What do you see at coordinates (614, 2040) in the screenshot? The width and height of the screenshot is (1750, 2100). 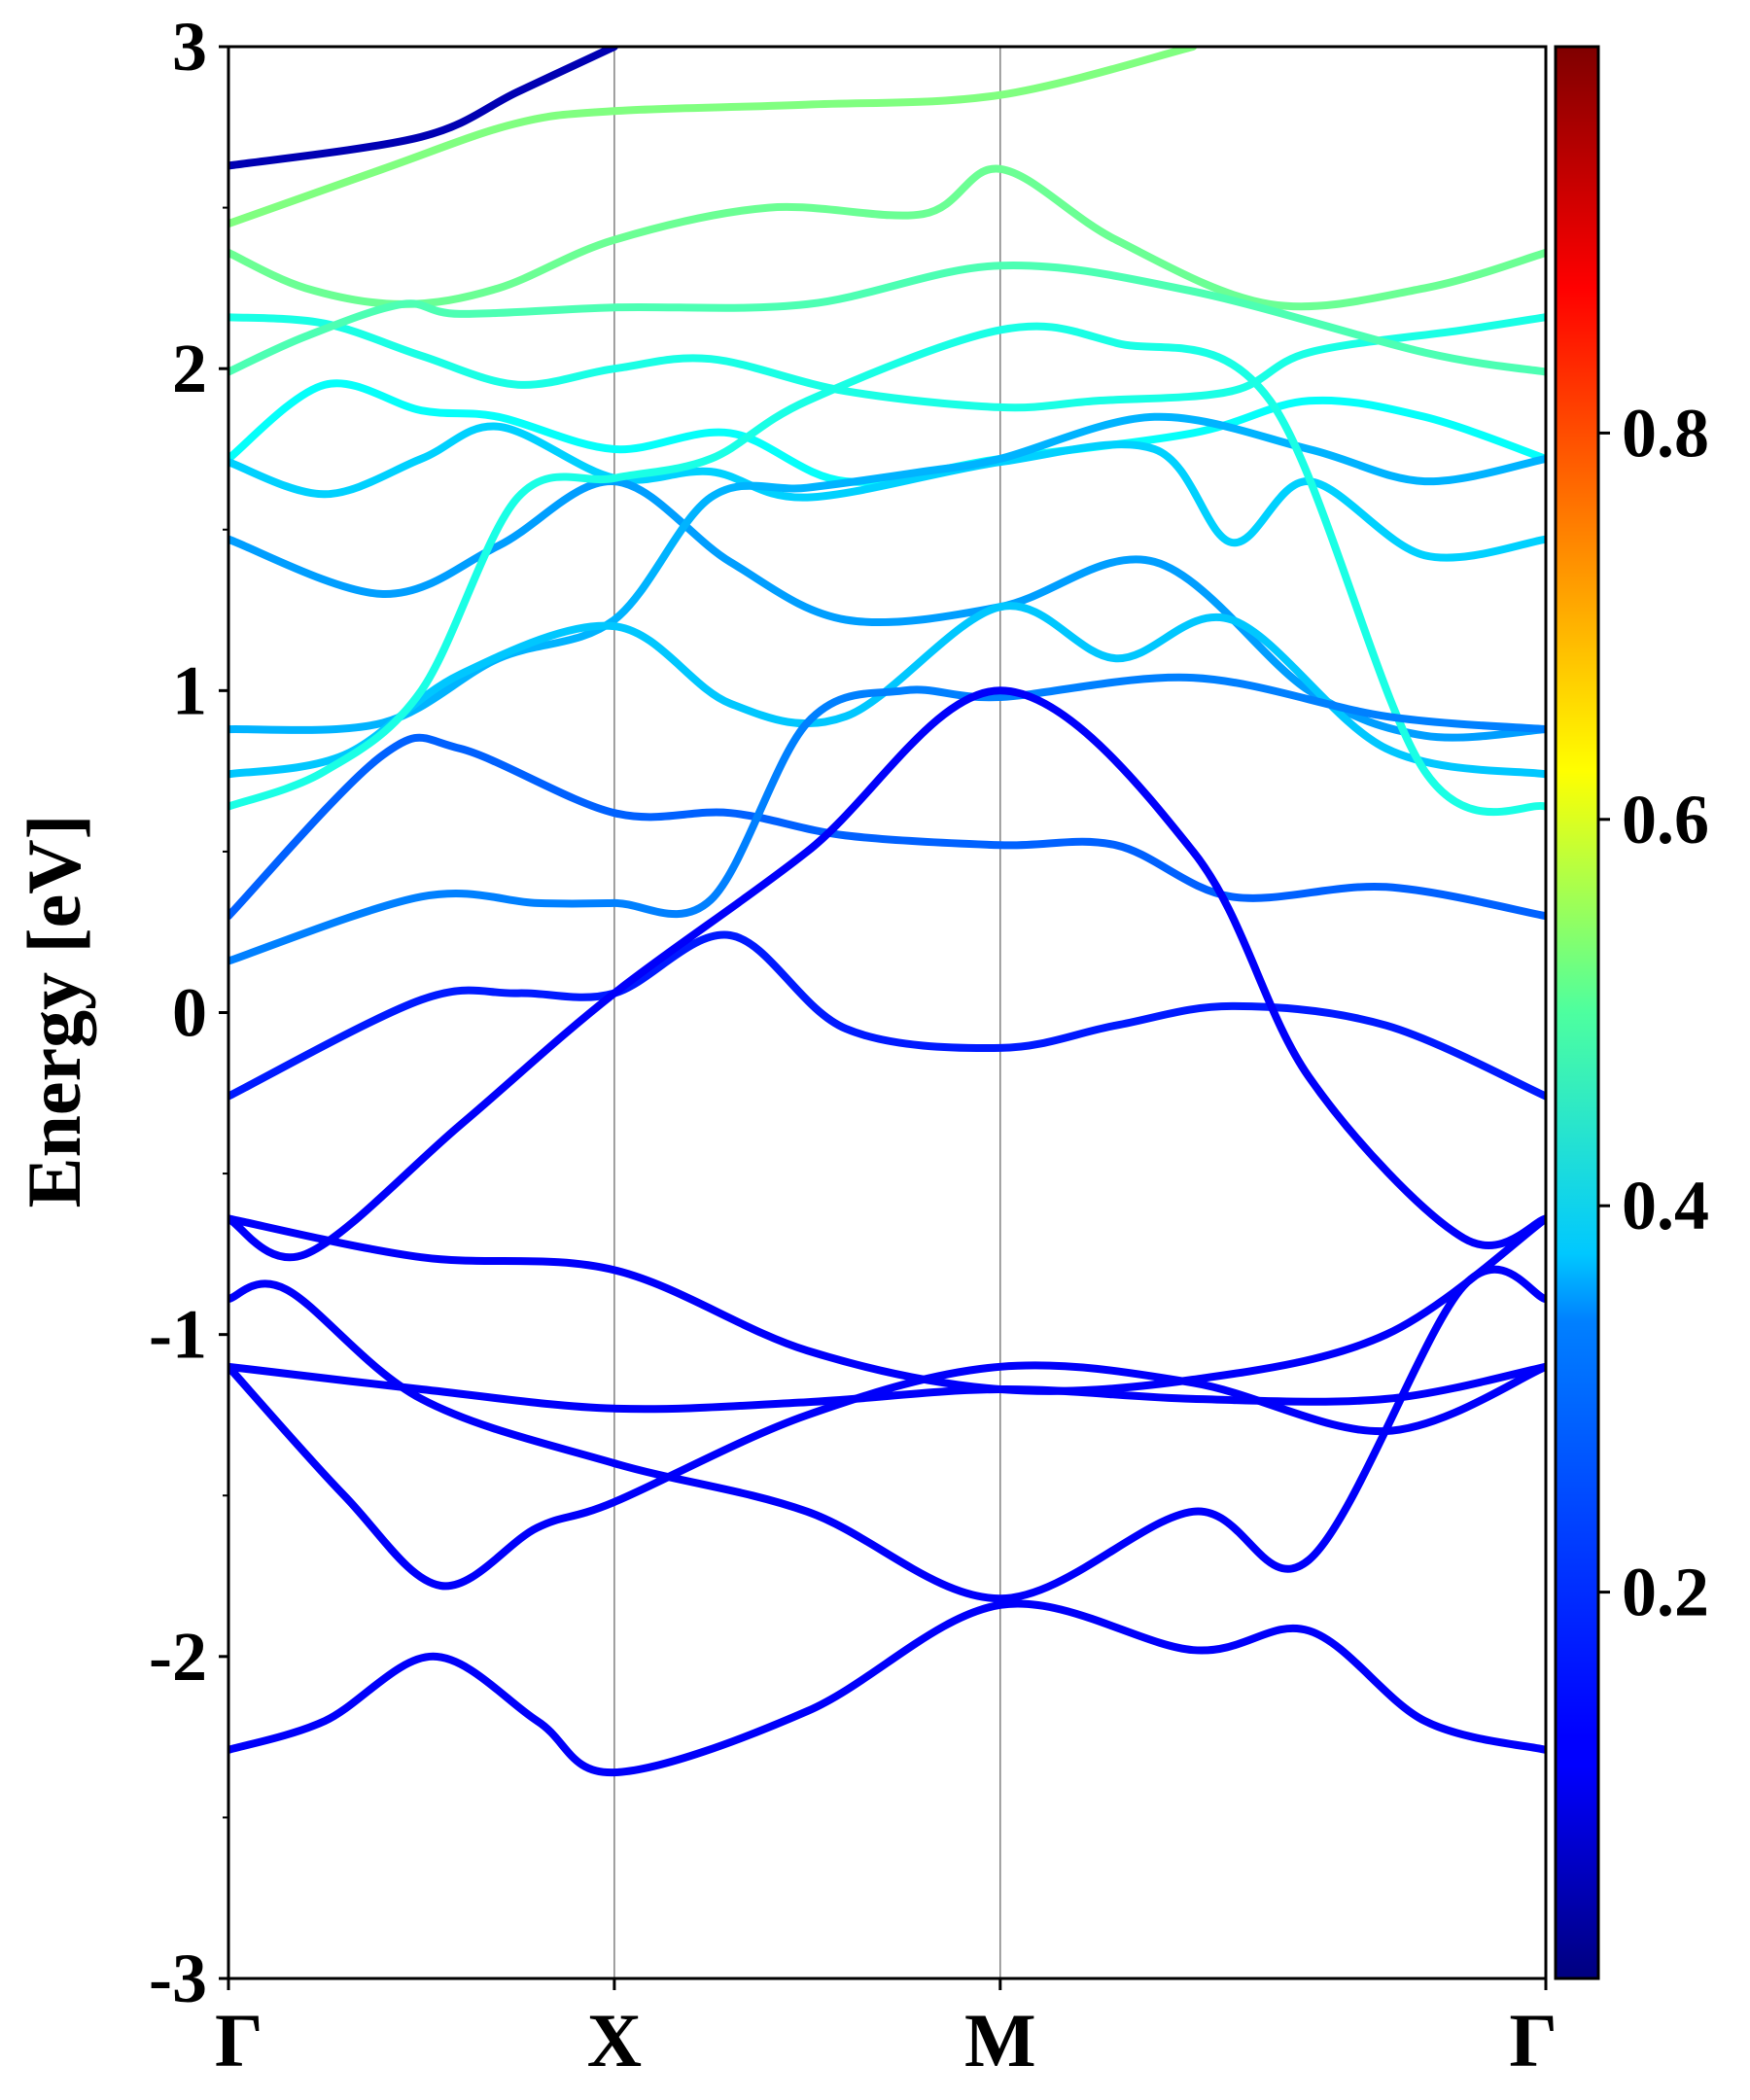 I see `k-point-label: X` at bounding box center [614, 2040].